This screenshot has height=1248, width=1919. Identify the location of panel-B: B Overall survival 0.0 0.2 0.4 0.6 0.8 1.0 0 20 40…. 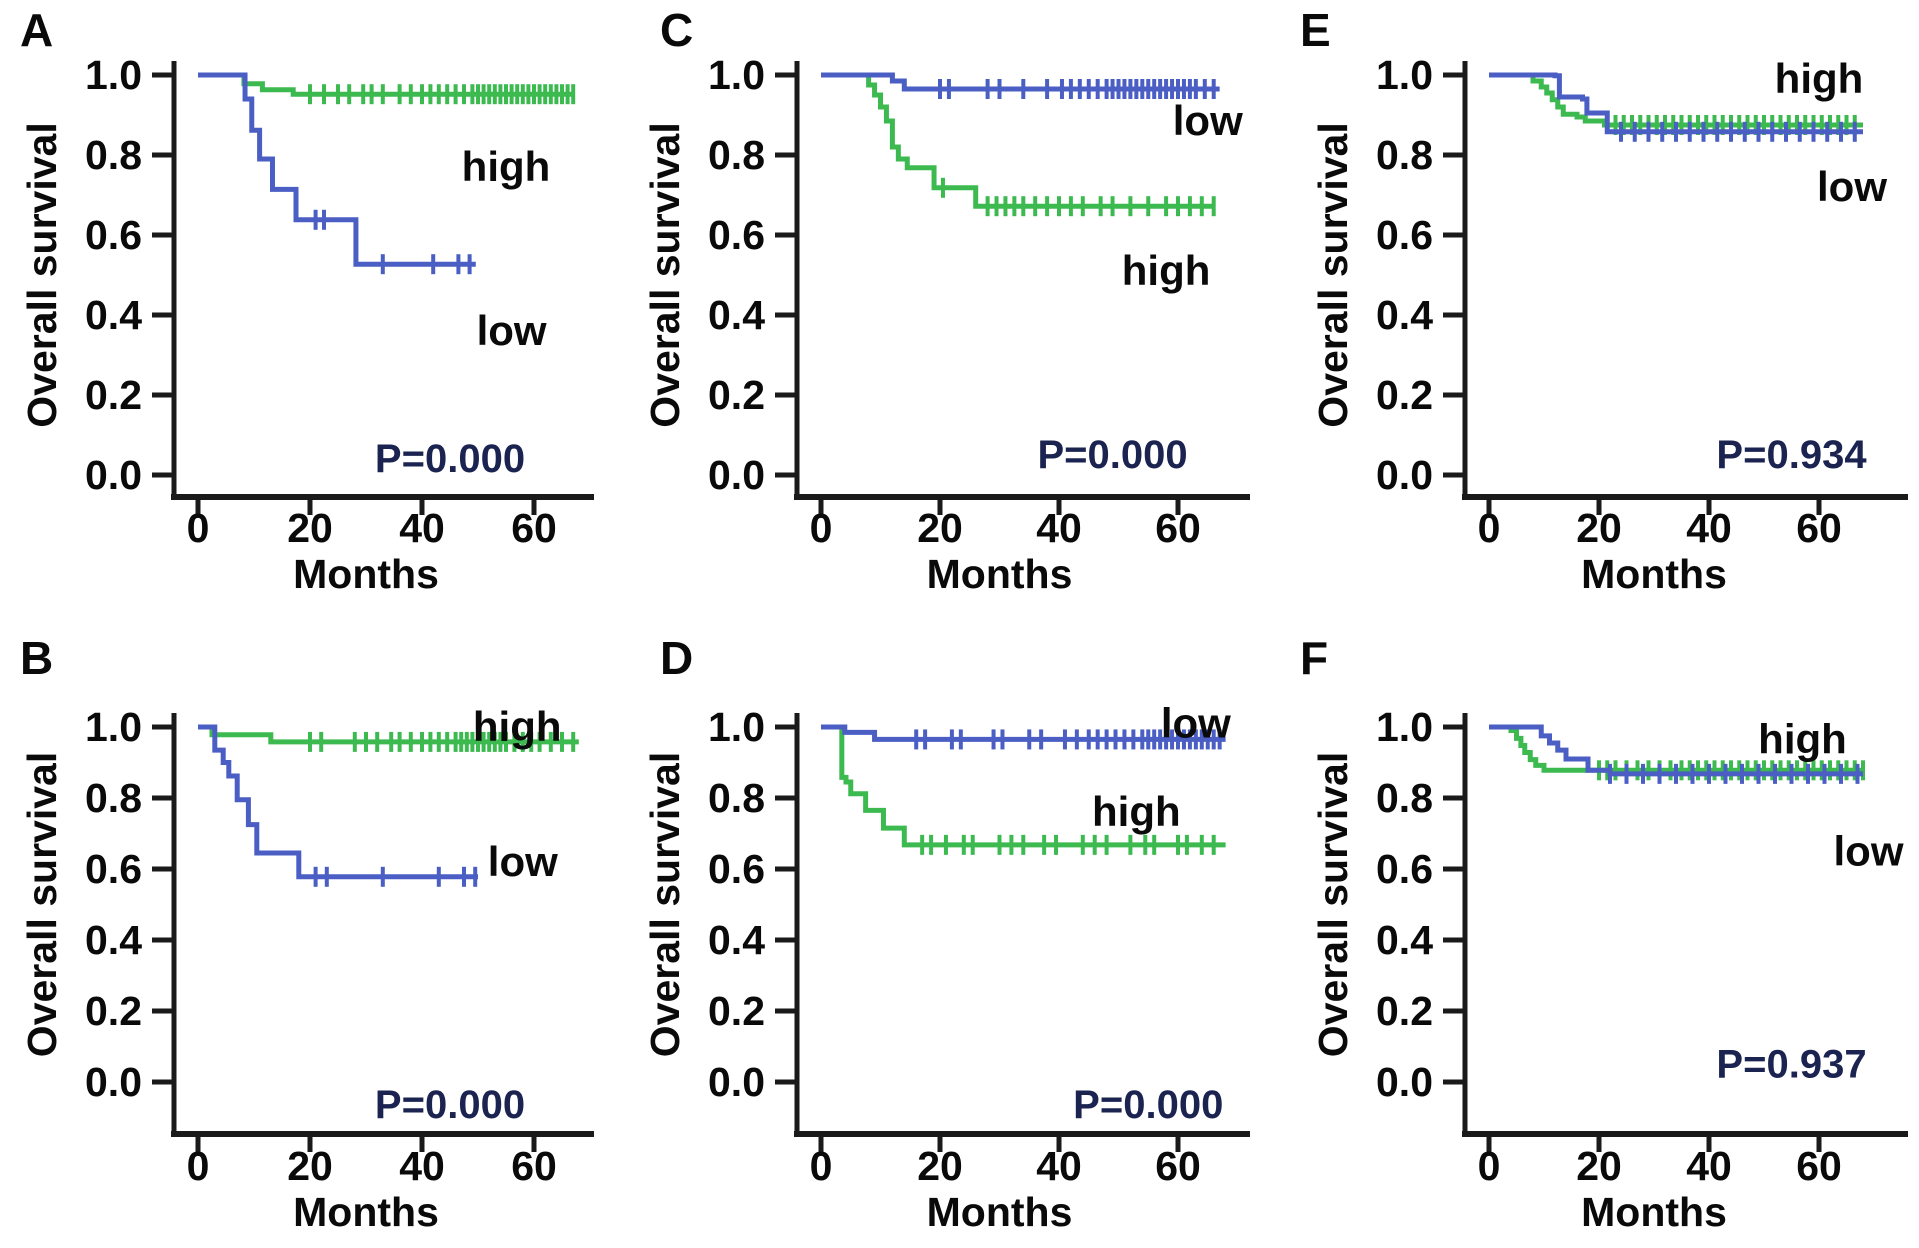
(306, 933).